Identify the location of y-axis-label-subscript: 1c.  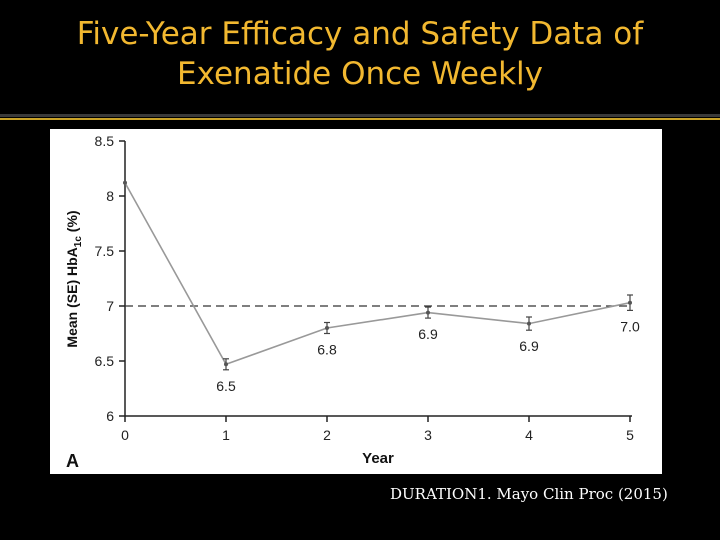
(78, 242).